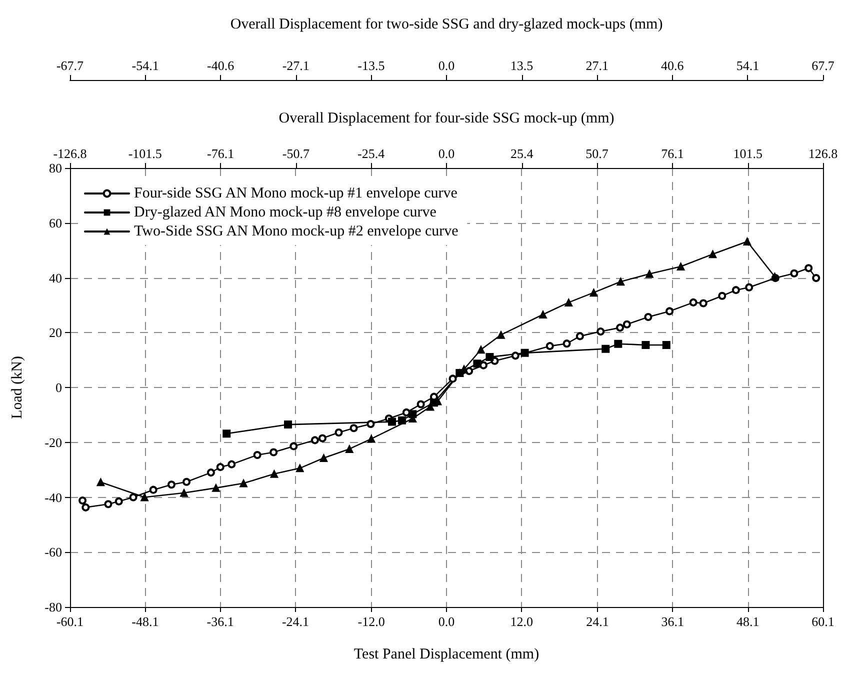 The width and height of the screenshot is (851, 680). What do you see at coordinates (285, 212) in the screenshot?
I see `legend-label: Dry-glazed AN Mono mock-up #8 envelope curve` at bounding box center [285, 212].